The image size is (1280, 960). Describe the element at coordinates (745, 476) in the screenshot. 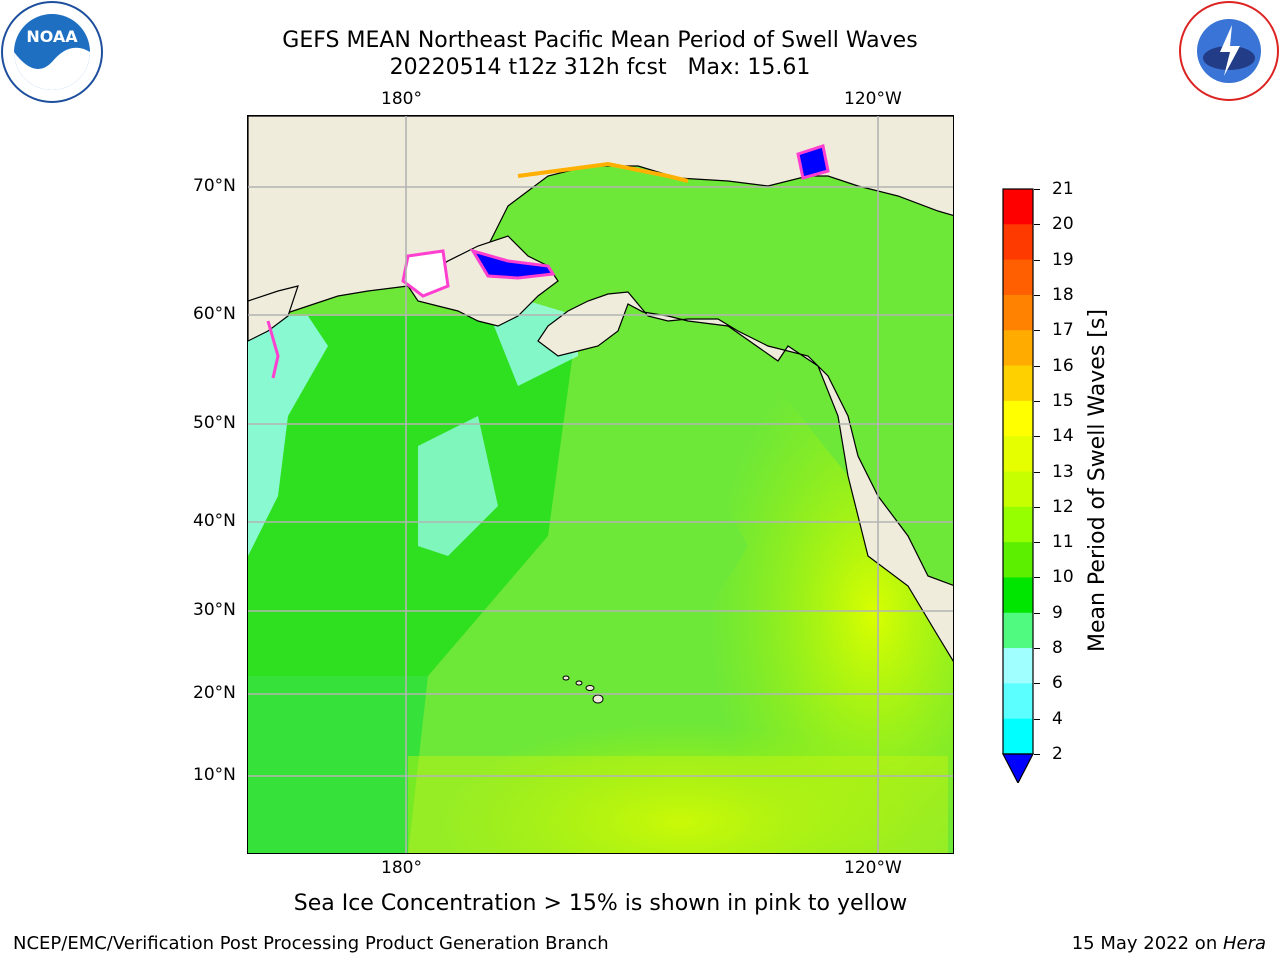

I see `land-north-america` at that location.